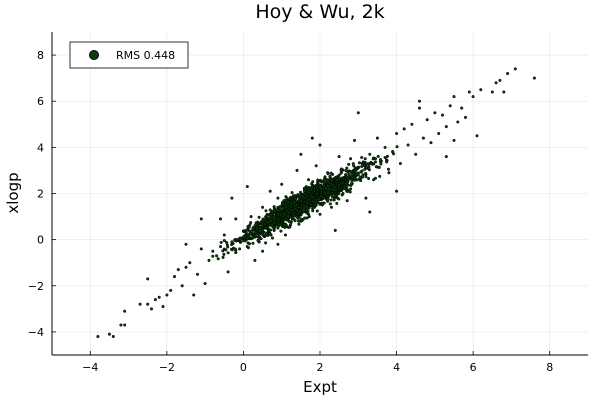  What do you see at coordinates (473, 367) in the screenshot?
I see `x-tick-label: 6` at bounding box center [473, 367].